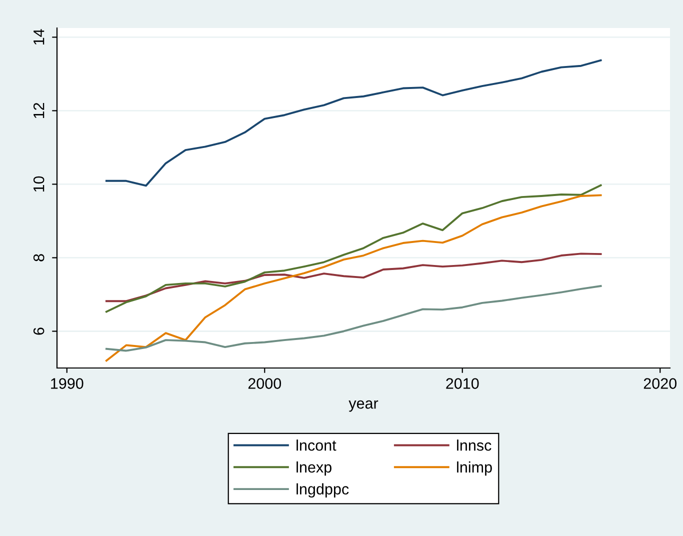  Describe the element at coordinates (474, 445) in the screenshot. I see `legend-label: lnnsc` at that location.